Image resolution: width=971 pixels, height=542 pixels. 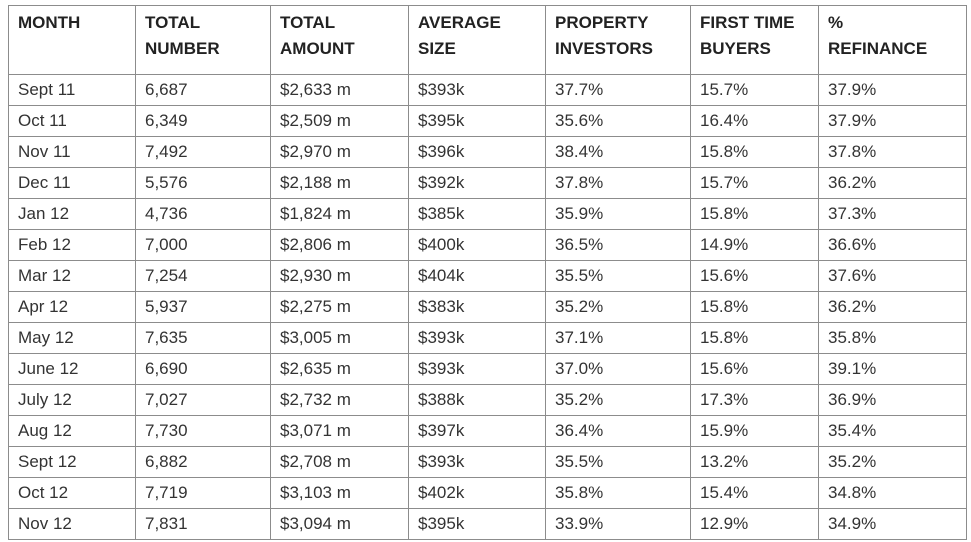 What do you see at coordinates (339, 245) in the screenshot?
I see `table-cell: $2,806 m` at bounding box center [339, 245].